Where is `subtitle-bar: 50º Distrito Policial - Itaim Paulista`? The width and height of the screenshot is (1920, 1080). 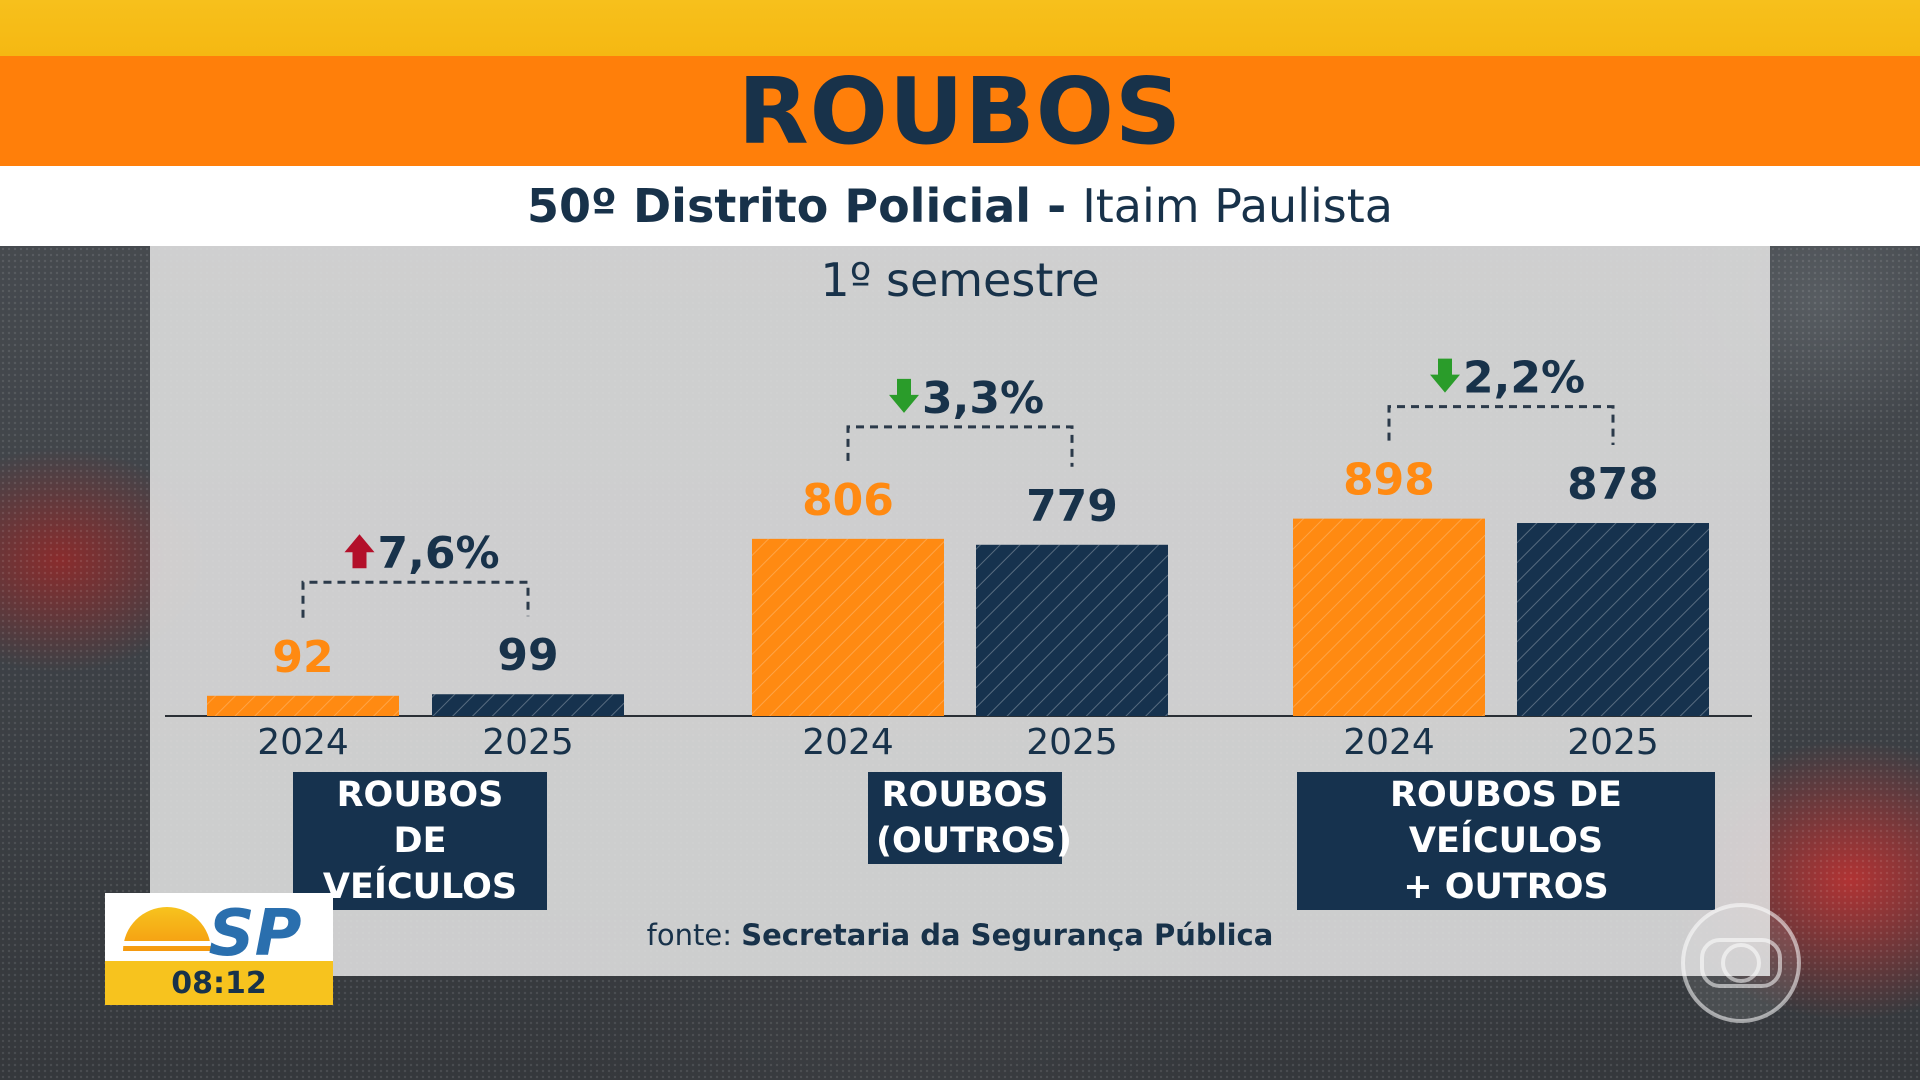
subtitle-bar: 50º Distrito Policial - Itaim Paulista is located at coordinates (960, 206).